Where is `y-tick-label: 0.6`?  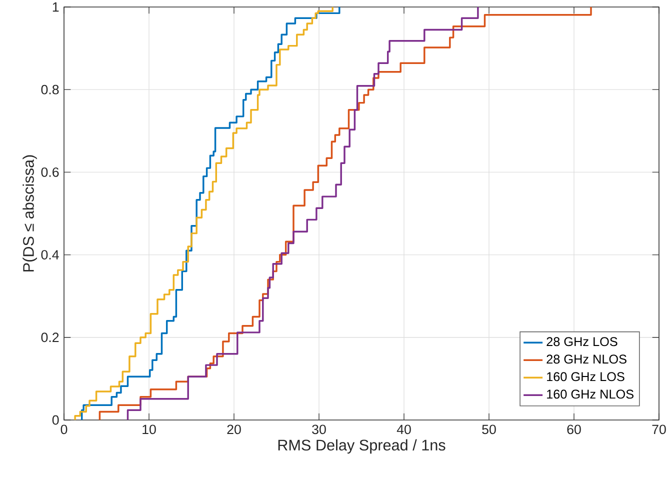 y-tick-label: 0.6 is located at coordinates (50, 172).